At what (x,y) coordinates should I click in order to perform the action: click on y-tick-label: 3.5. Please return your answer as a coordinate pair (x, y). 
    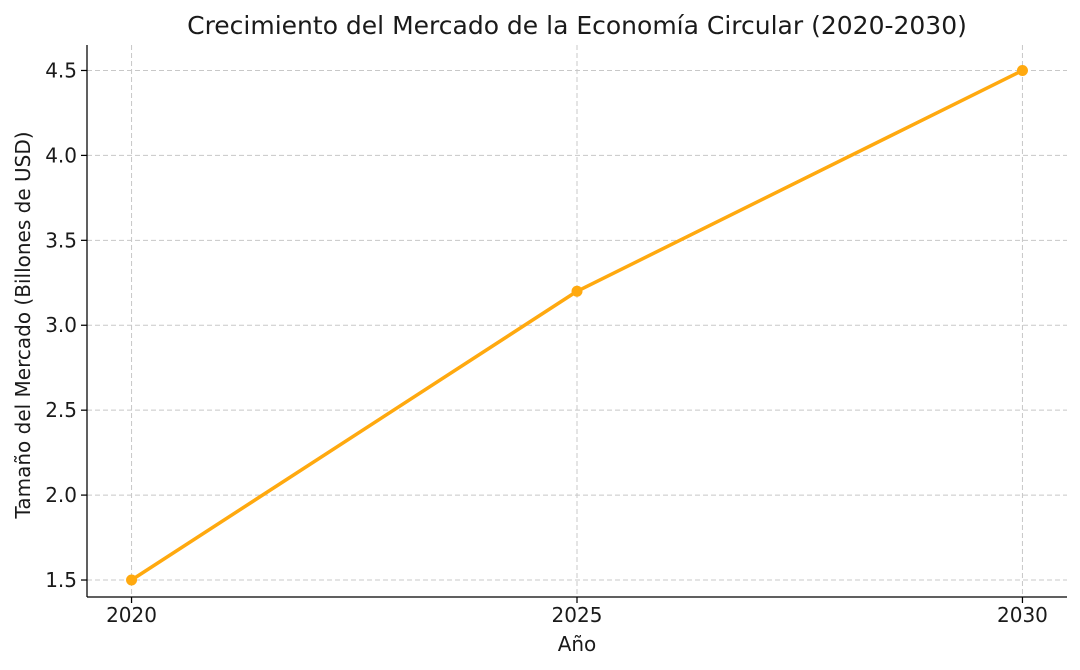
    Looking at the image, I should click on (61, 240).